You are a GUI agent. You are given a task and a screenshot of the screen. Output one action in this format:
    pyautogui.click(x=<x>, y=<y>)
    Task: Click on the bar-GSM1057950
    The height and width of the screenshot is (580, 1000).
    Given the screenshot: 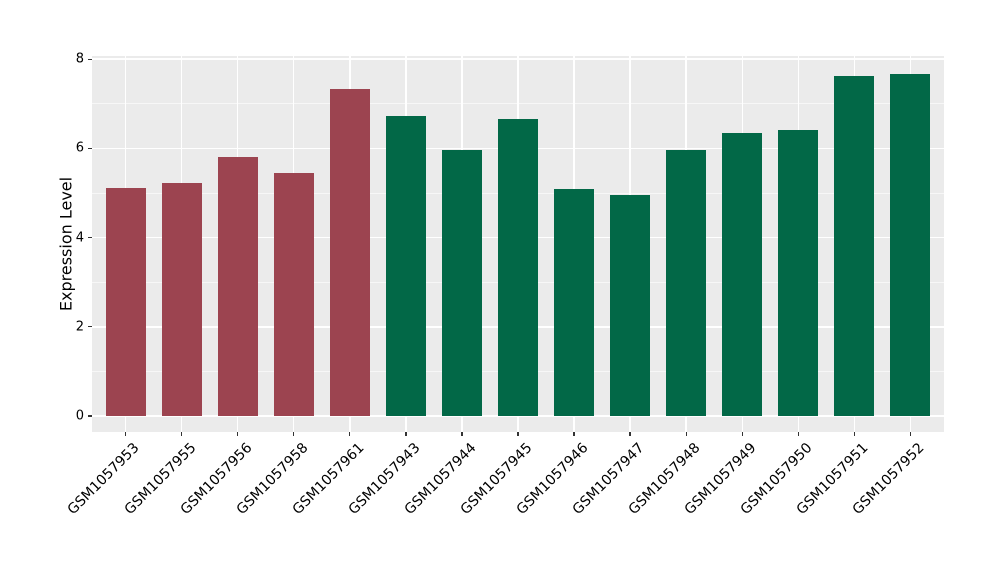 What is the action you would take?
    pyautogui.click(x=798, y=273)
    